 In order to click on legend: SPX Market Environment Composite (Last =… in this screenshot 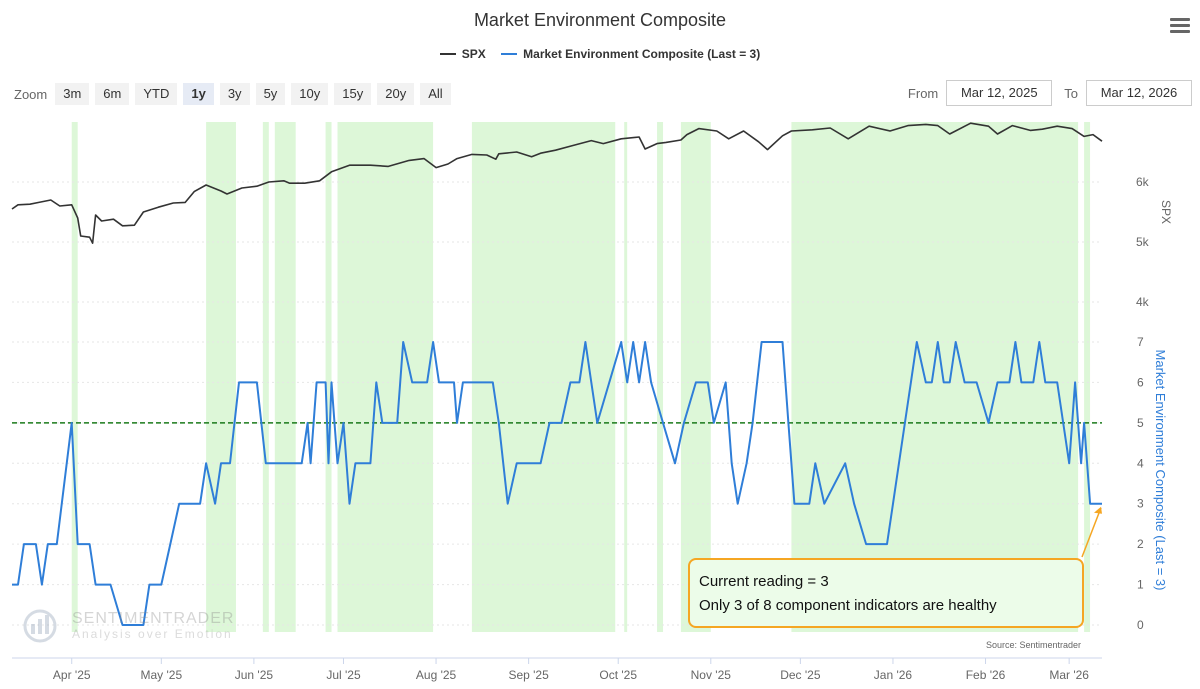, I will do `click(600, 52)`.